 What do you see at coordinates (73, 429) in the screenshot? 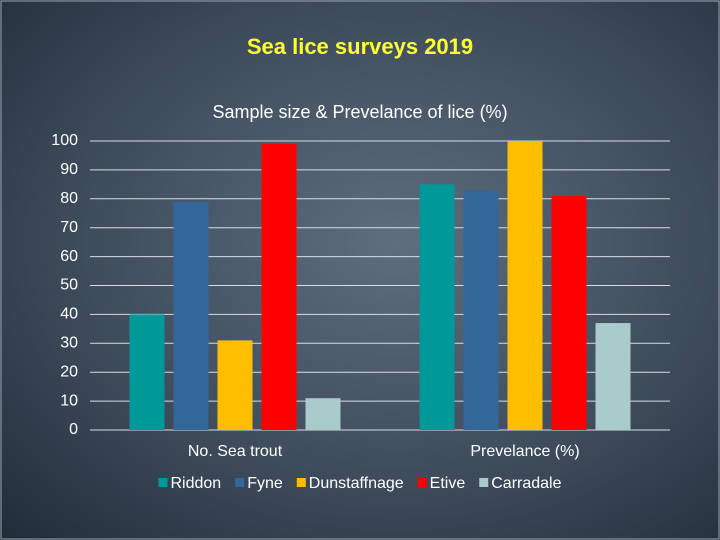
I see `y-tick-label: 0` at bounding box center [73, 429].